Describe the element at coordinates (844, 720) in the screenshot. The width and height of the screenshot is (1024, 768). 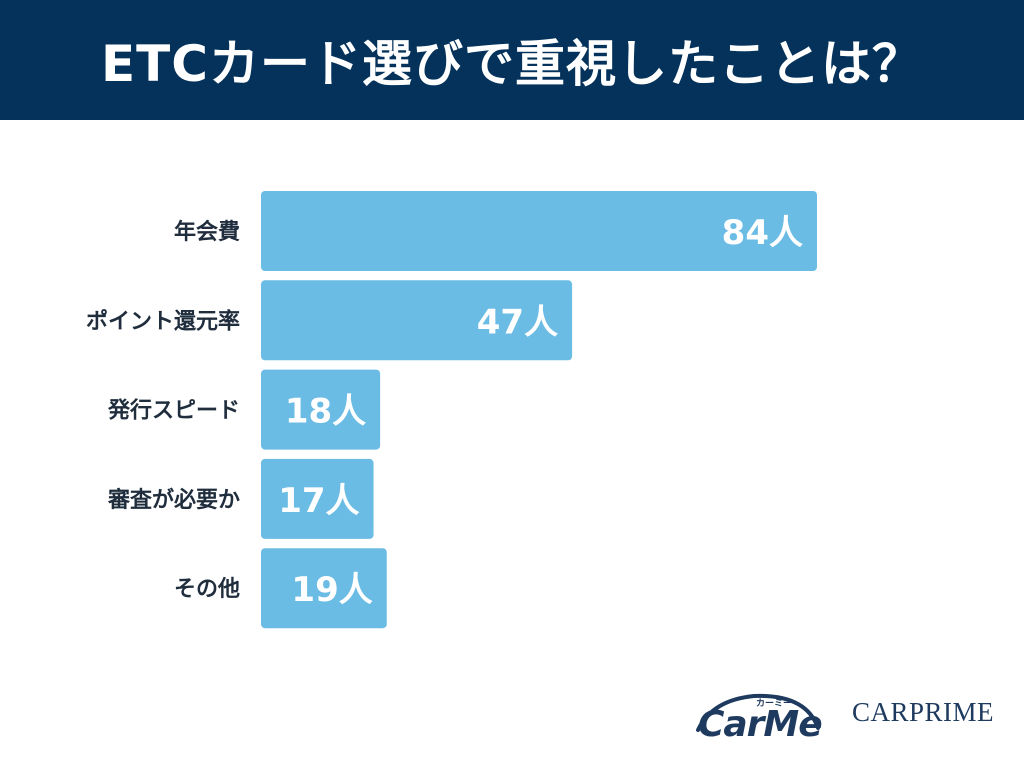
I see `logo-area: カーミー CarMe CARPRIME` at that location.